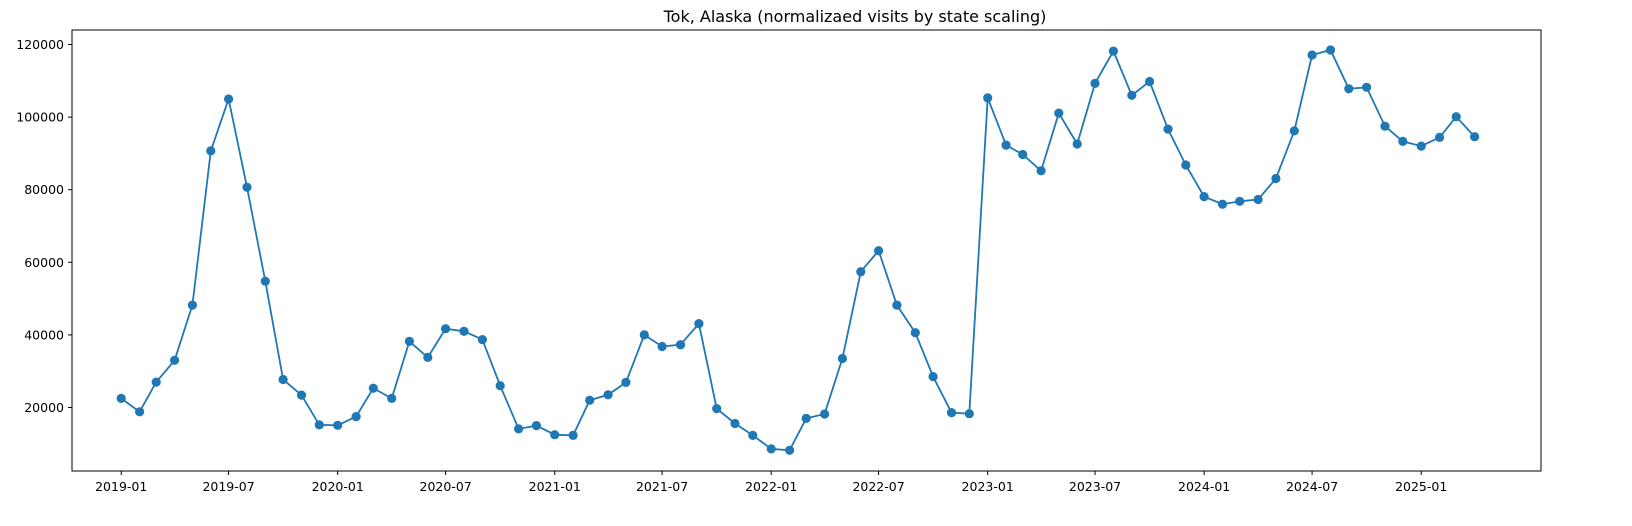 This screenshot has width=1632, height=526. Describe the element at coordinates (44, 407) in the screenshot. I see `y-tick-label: 20000` at that location.